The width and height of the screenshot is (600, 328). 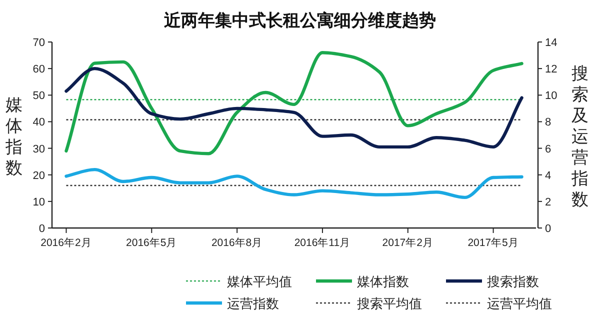 What do you see at coordinates (513, 281) in the screenshot?
I see `legend-label: 搜索指数` at bounding box center [513, 281].